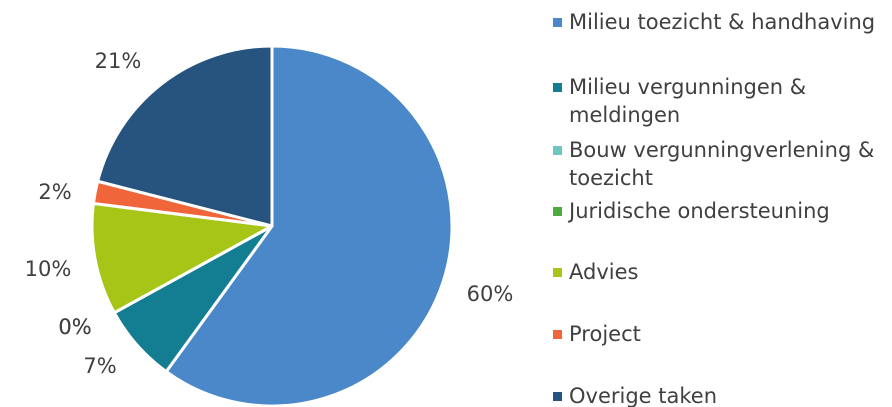 The width and height of the screenshot is (892, 407). What do you see at coordinates (490, 294) in the screenshot?
I see `data-label: 60%` at bounding box center [490, 294].